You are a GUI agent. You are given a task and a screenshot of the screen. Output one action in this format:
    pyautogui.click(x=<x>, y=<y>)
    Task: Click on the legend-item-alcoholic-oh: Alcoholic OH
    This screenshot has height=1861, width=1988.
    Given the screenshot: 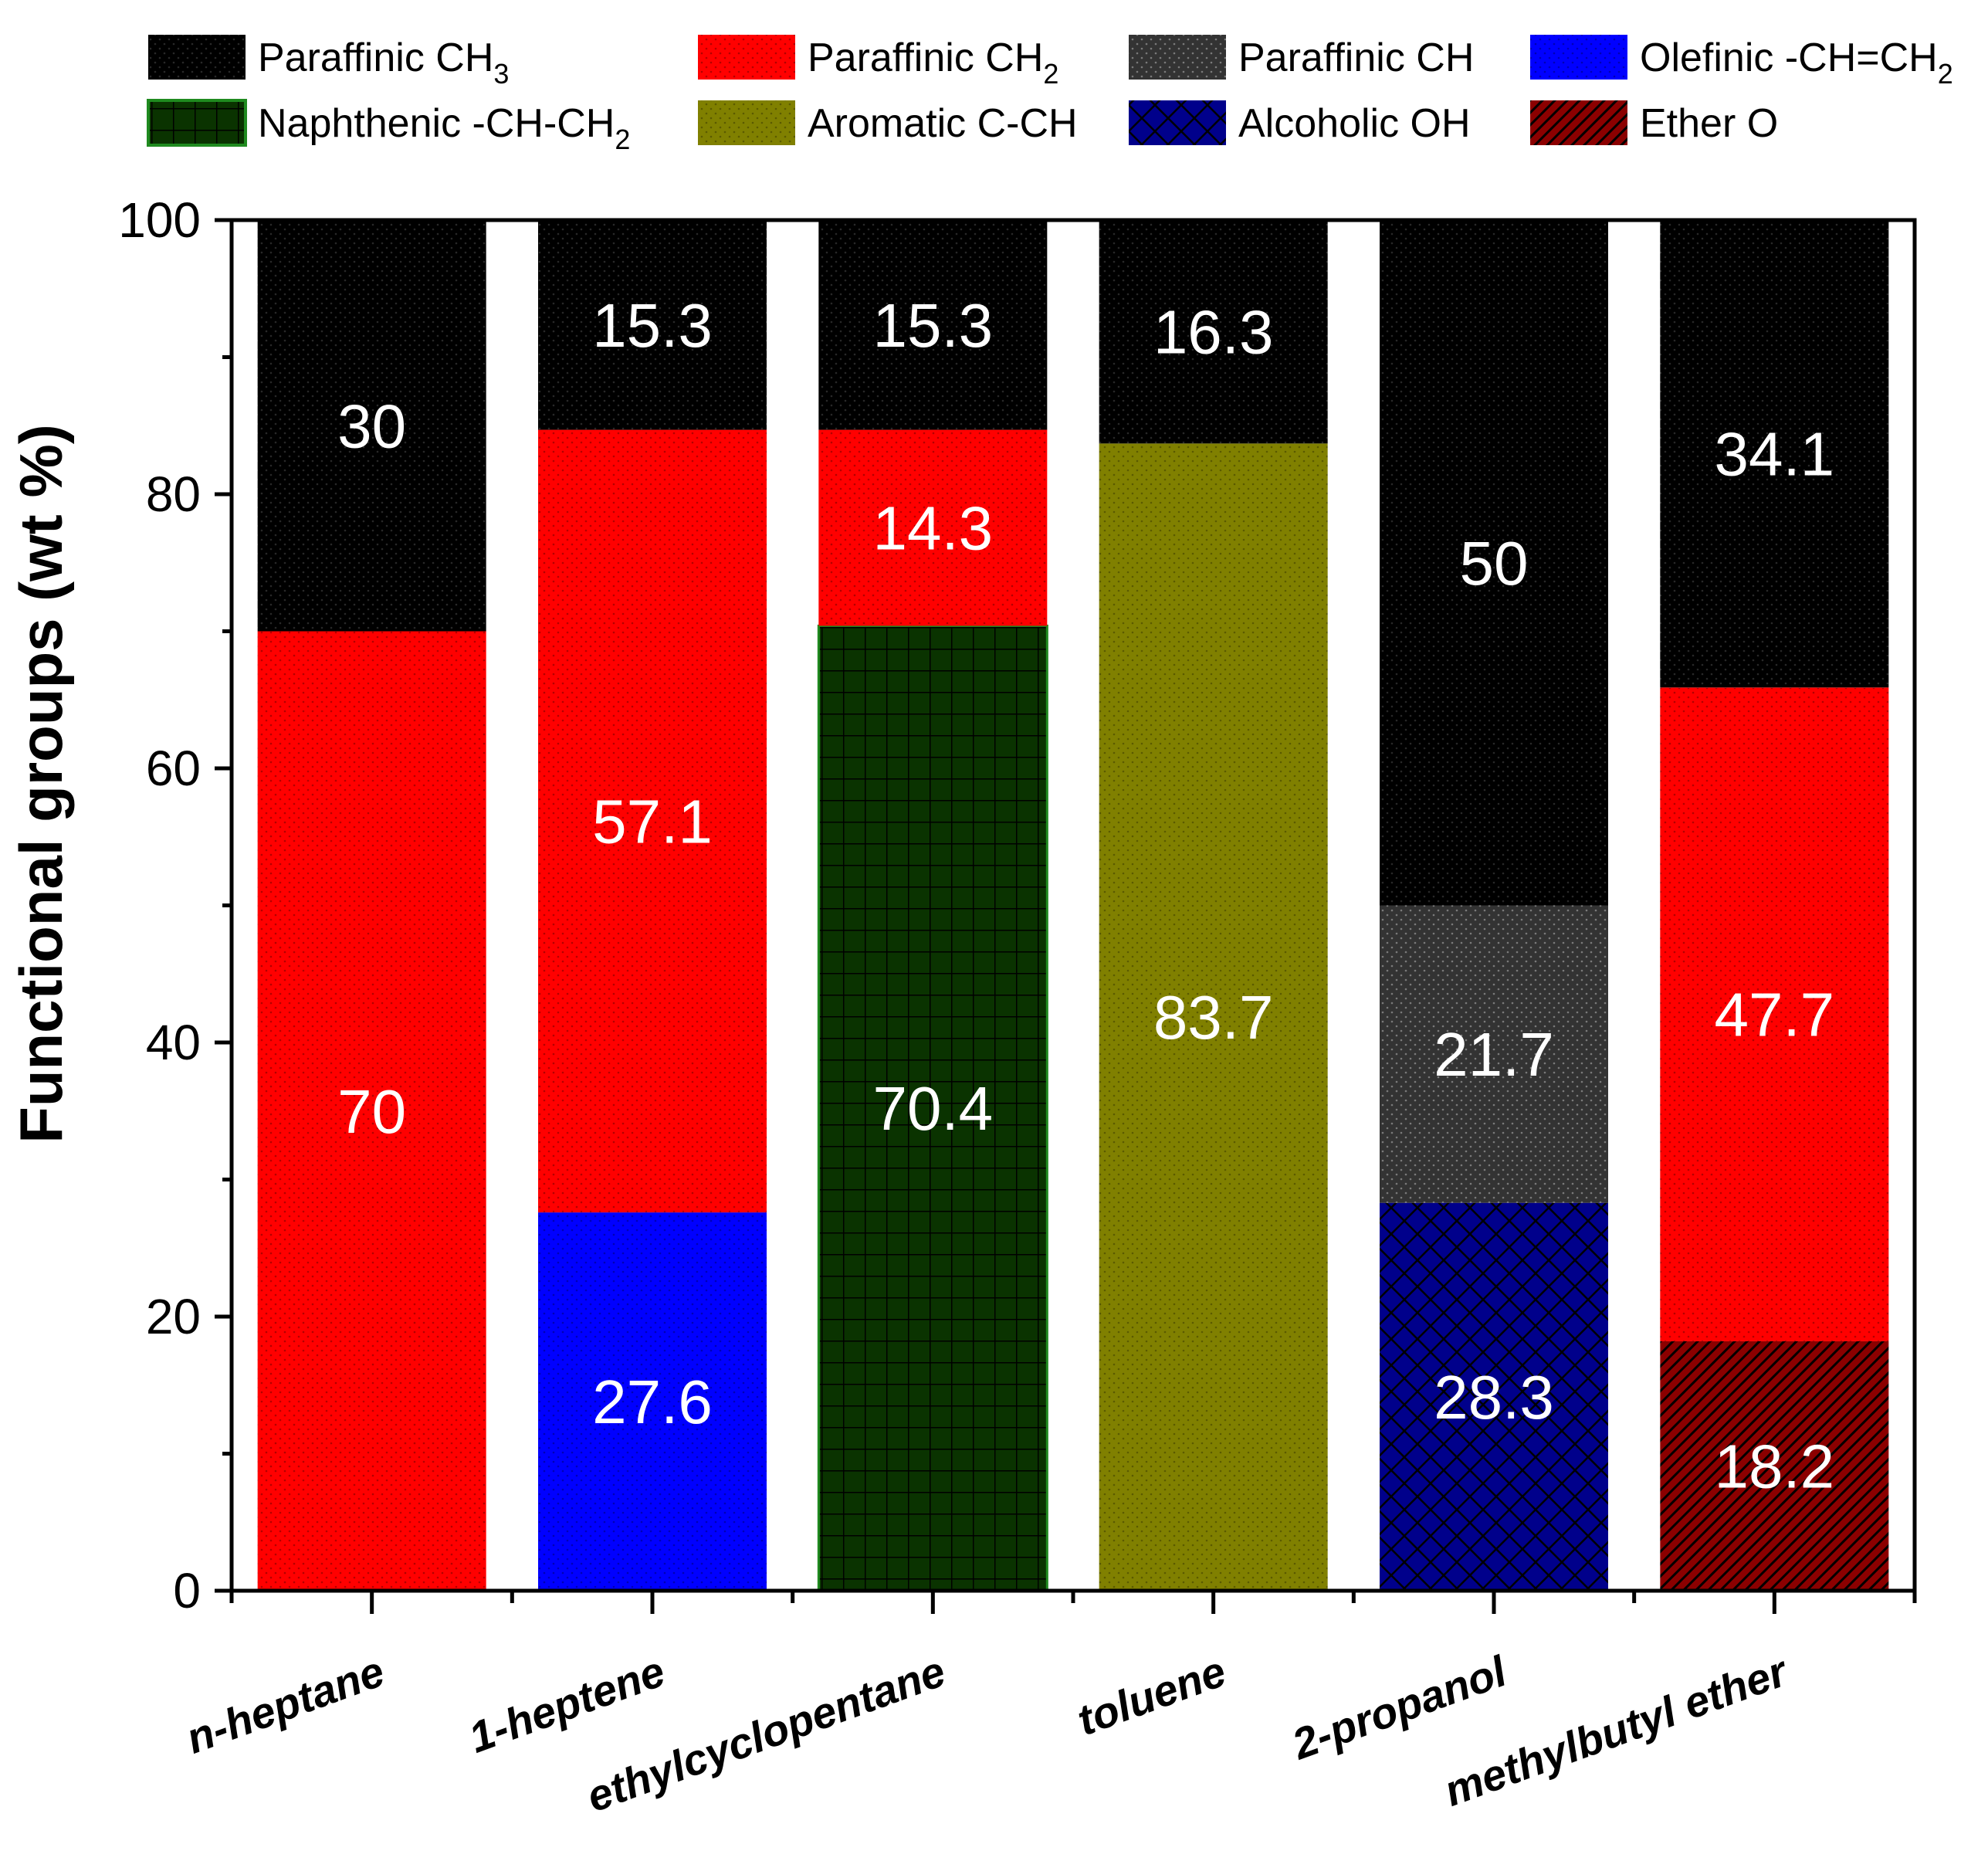 What is the action you would take?
    pyautogui.click(x=1300, y=123)
    